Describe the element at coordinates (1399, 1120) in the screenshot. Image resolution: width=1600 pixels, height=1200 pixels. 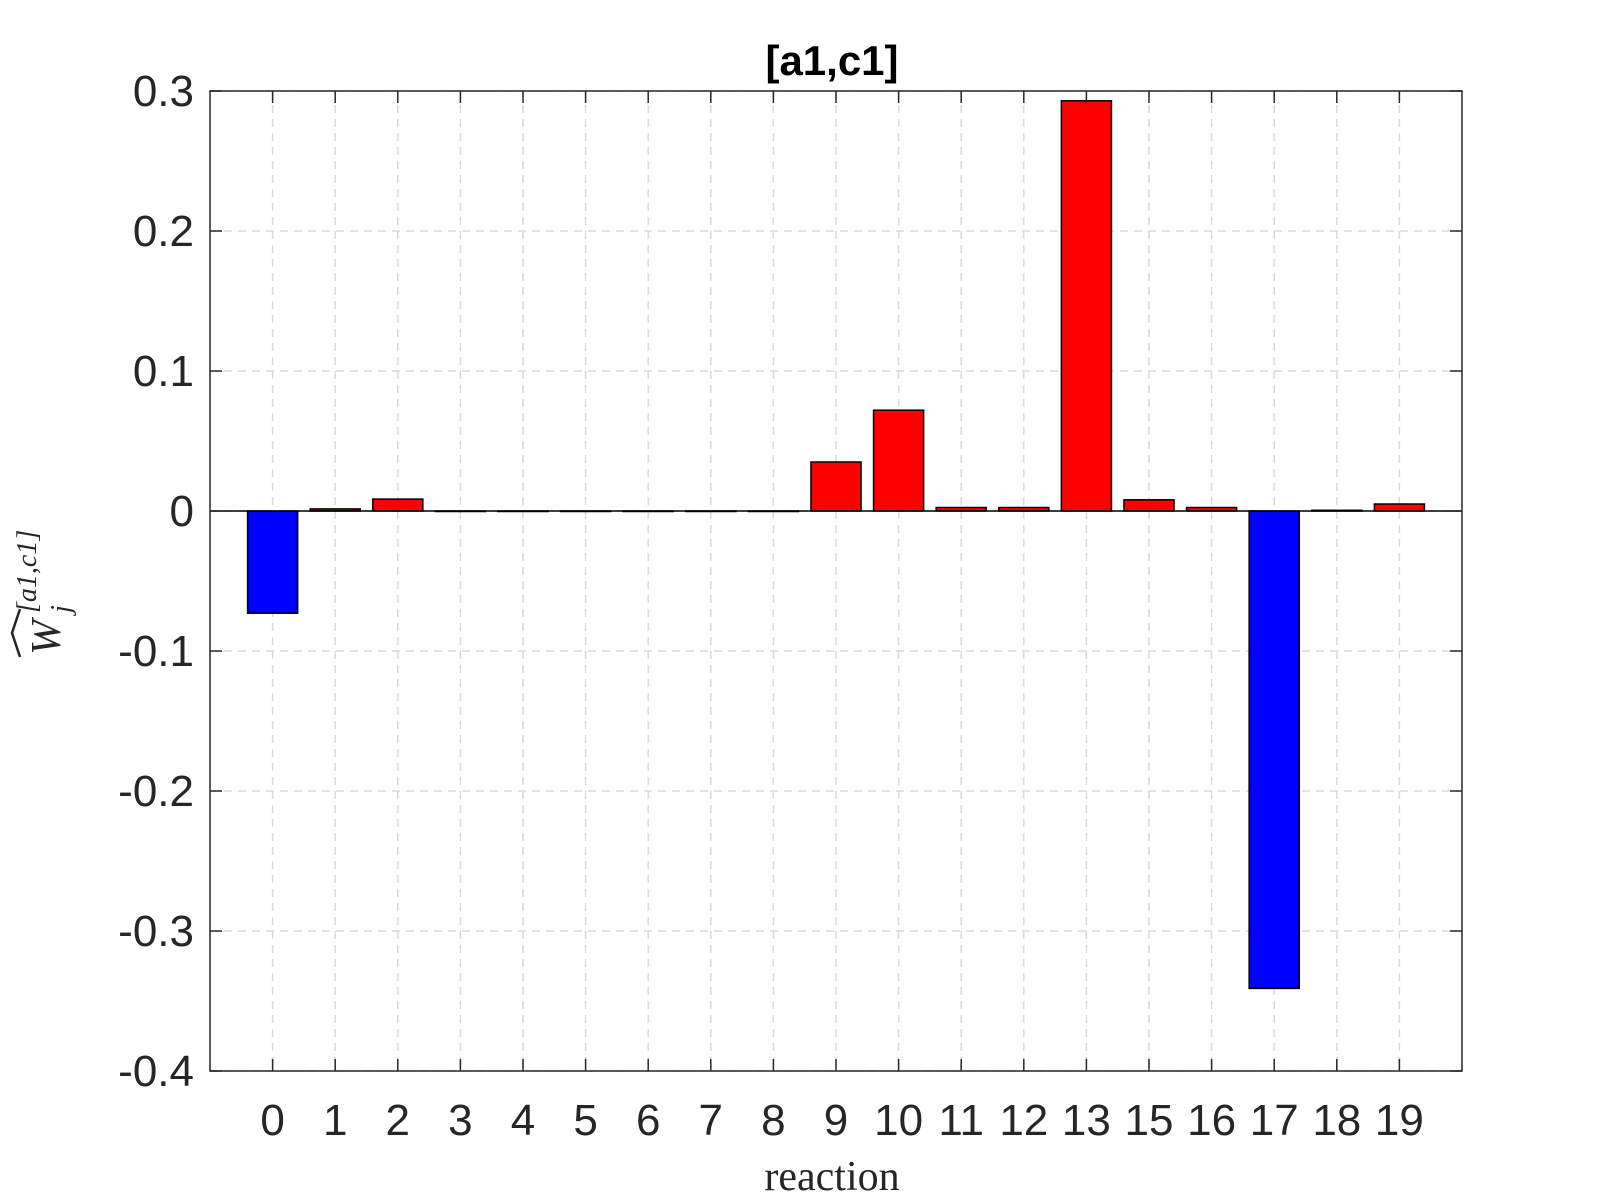
I see `x-tick-label: 19` at that location.